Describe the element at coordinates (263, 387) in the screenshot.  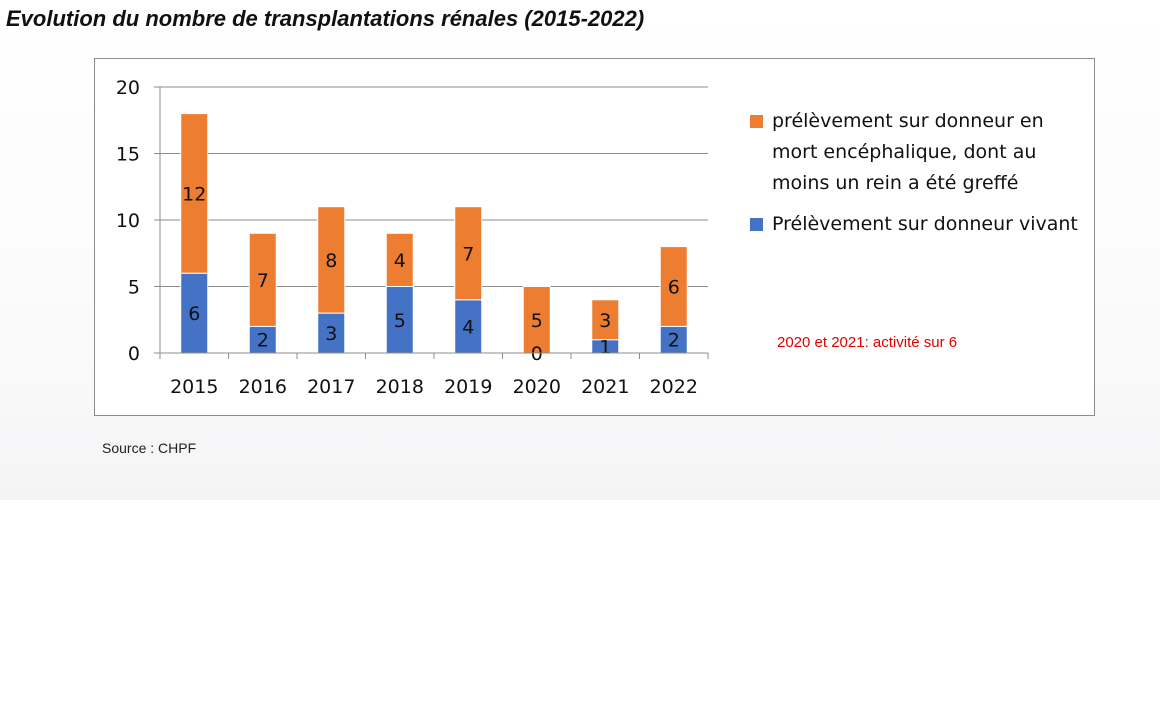
I see `x-tick-label: 2016` at that location.